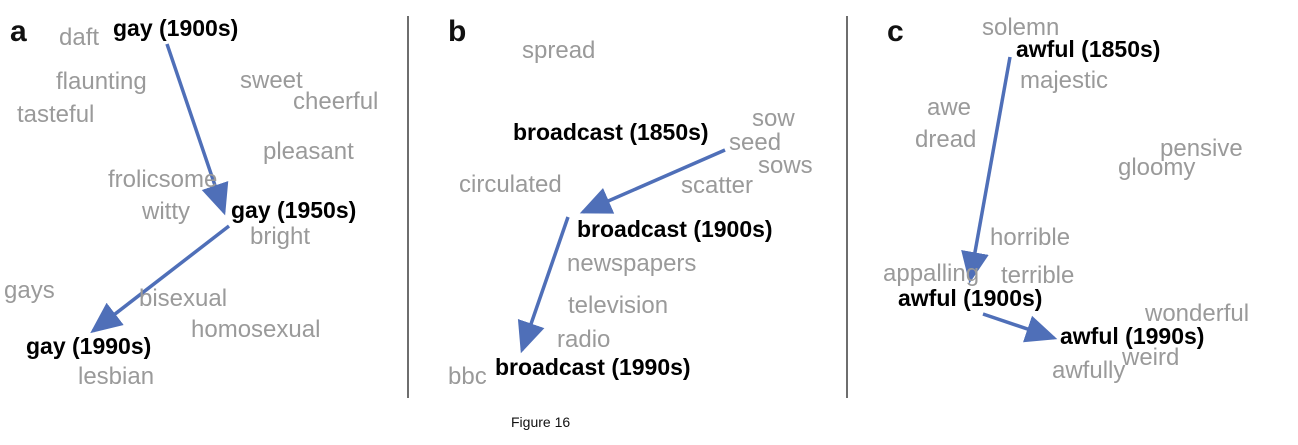 Image resolution: width=1298 pixels, height=445 pixels. Describe the element at coordinates (308, 151) in the screenshot. I see `context-word: pleasant` at that location.